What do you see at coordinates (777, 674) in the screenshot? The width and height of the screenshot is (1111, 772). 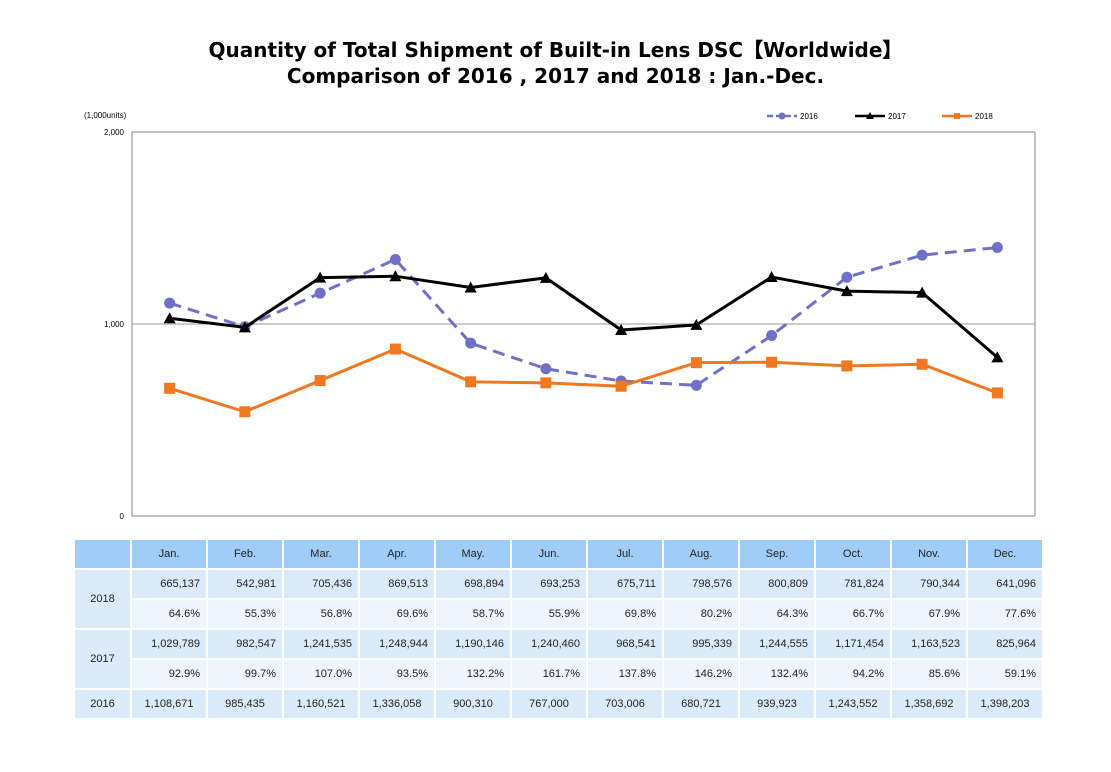 I see `ratio-cell: 132.4%` at bounding box center [777, 674].